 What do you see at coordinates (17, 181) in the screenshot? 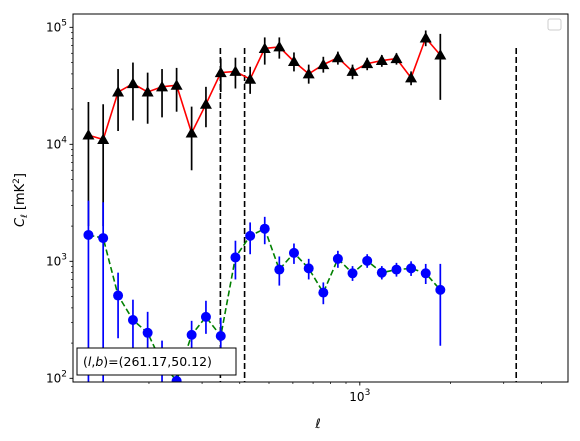
I see `y-label-unit-sup: 2` at bounding box center [17, 181].